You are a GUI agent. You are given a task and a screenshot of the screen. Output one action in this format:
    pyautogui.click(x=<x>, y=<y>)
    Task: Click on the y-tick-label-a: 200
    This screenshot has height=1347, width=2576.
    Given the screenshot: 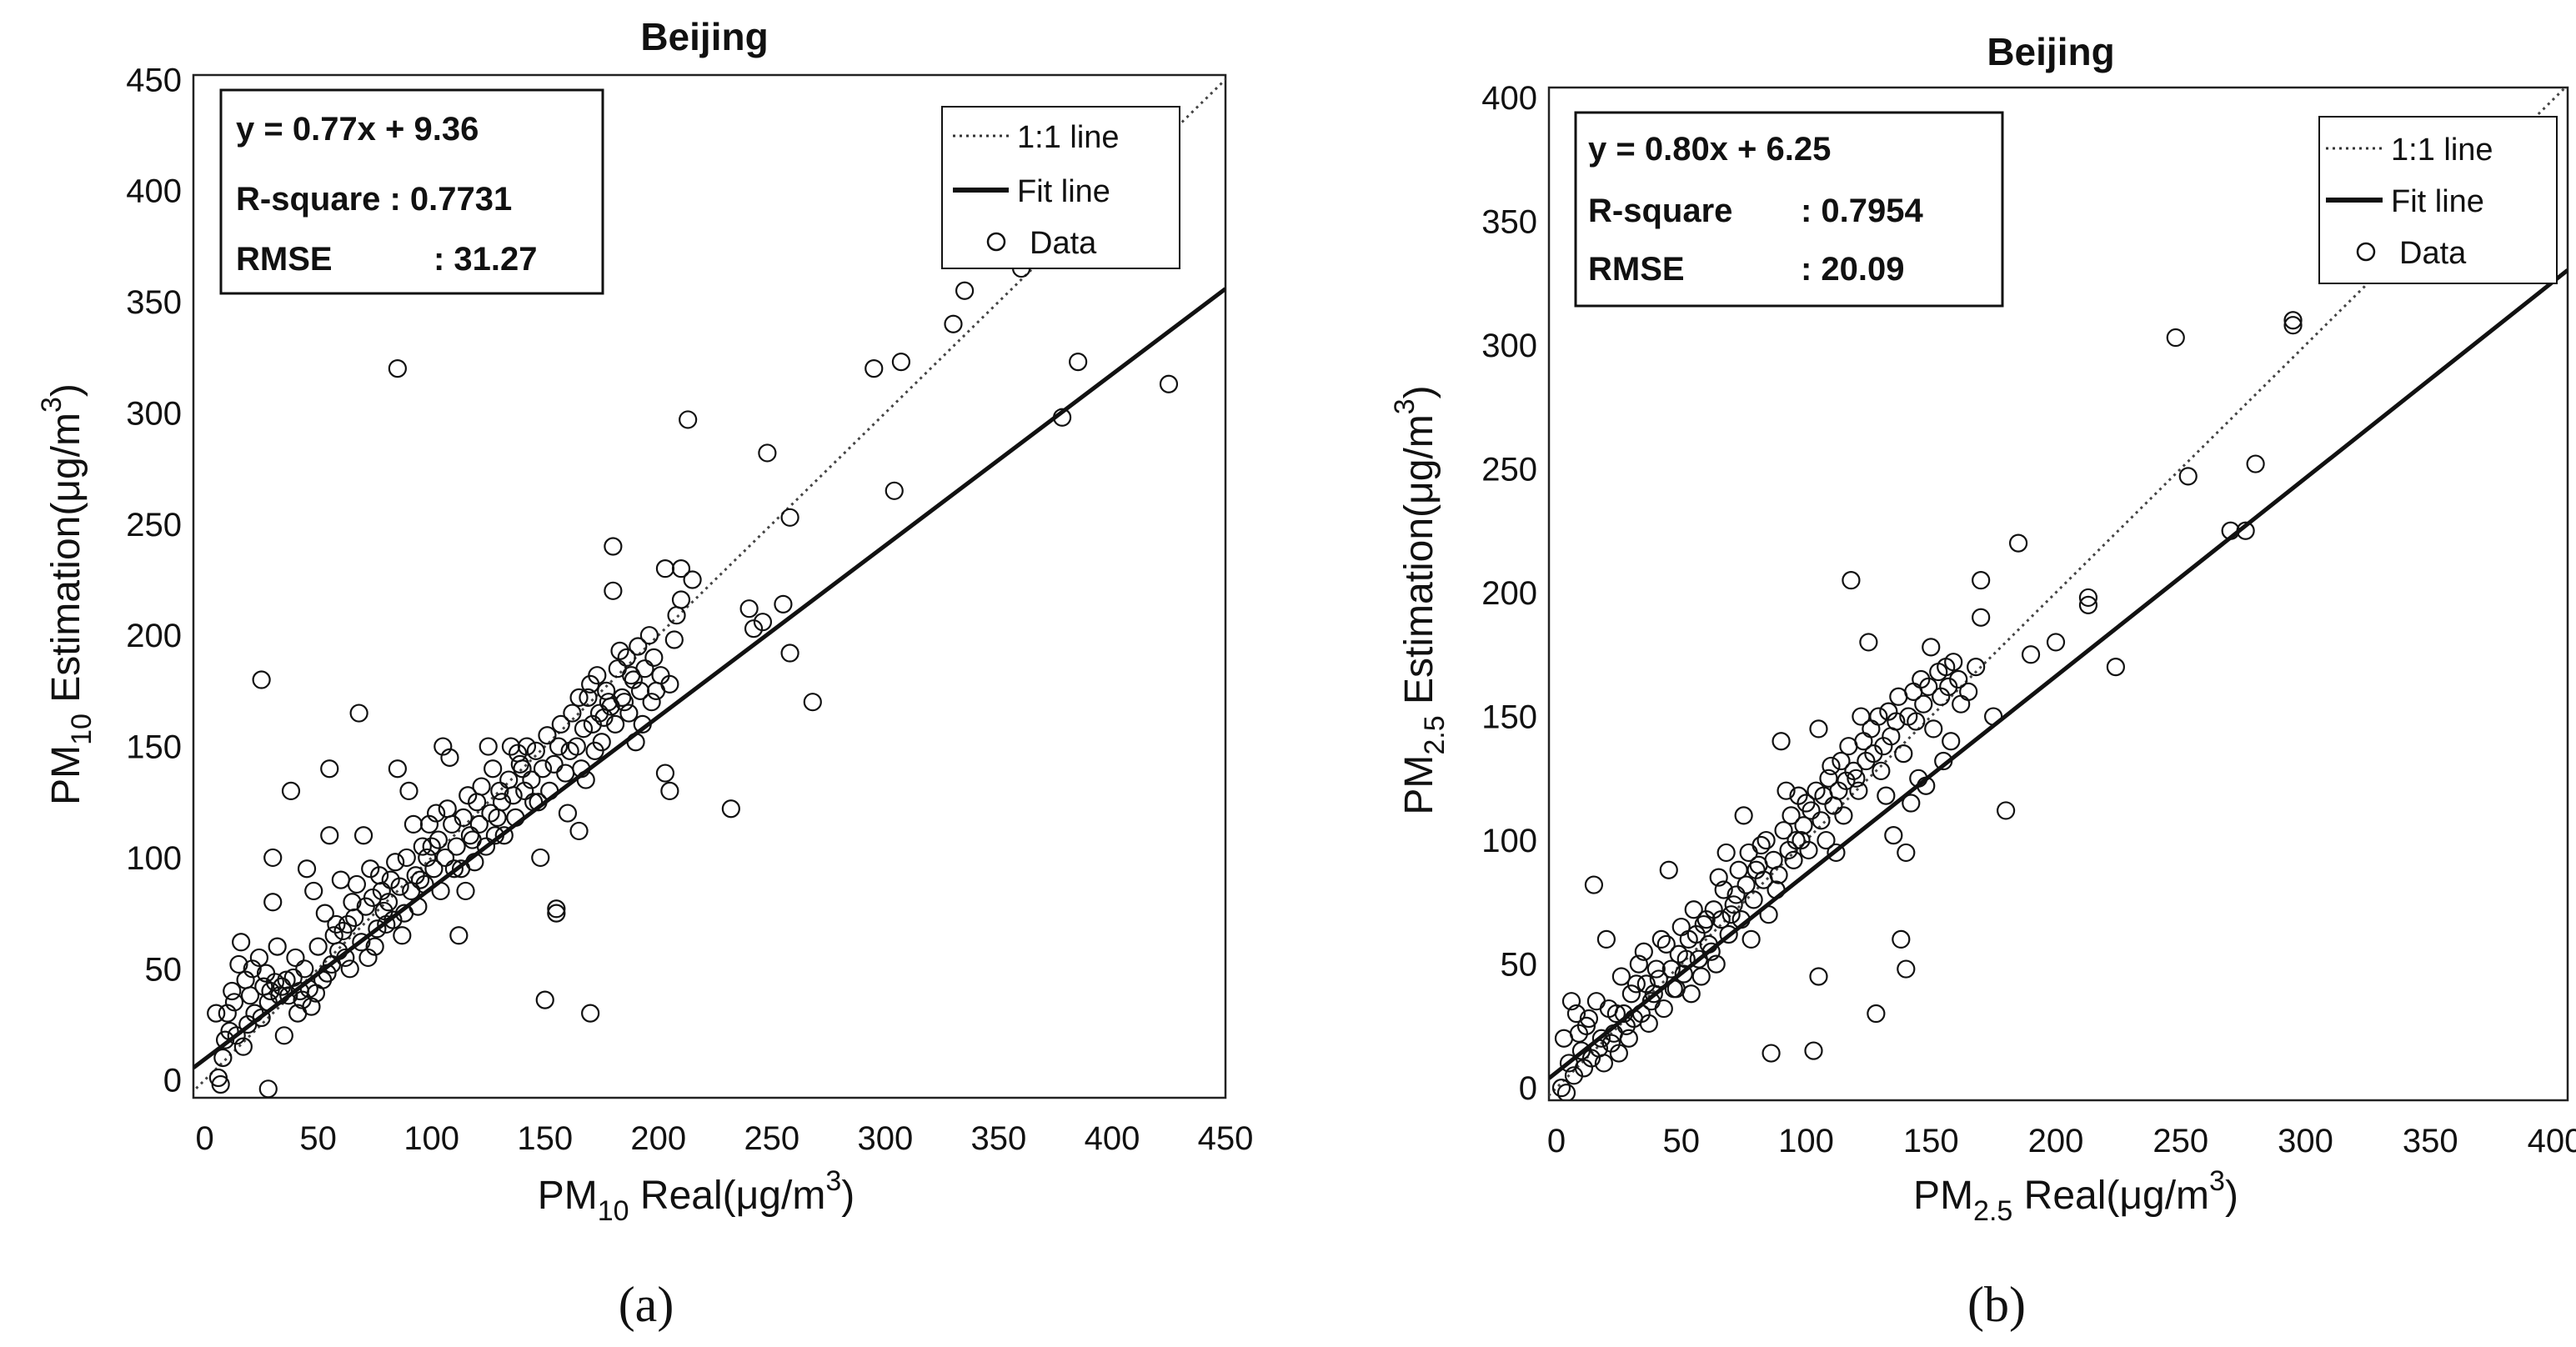 What is the action you would take?
    pyautogui.click(x=154, y=636)
    